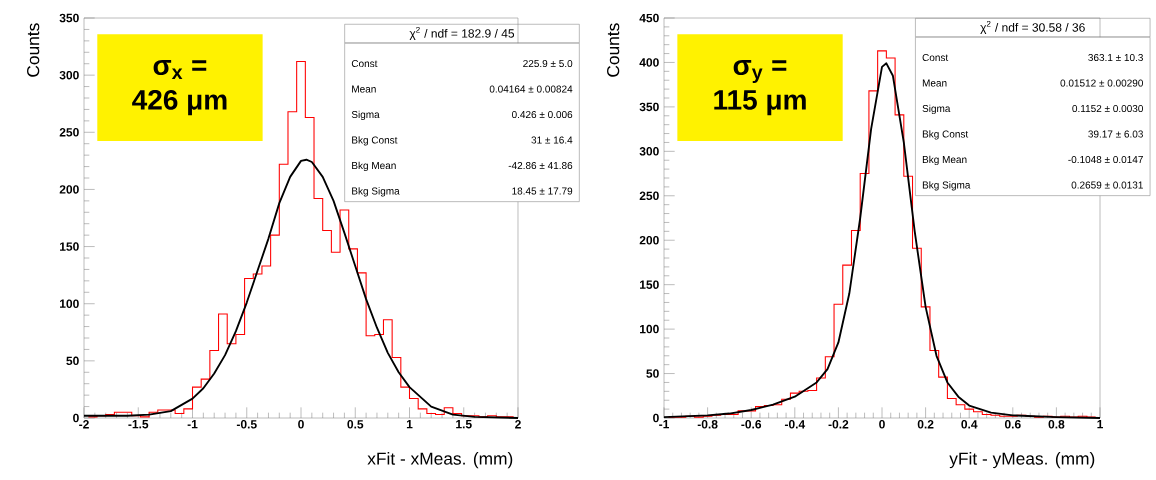  I want to click on annotation: σ$_{y}$ =, so click(760, 72).